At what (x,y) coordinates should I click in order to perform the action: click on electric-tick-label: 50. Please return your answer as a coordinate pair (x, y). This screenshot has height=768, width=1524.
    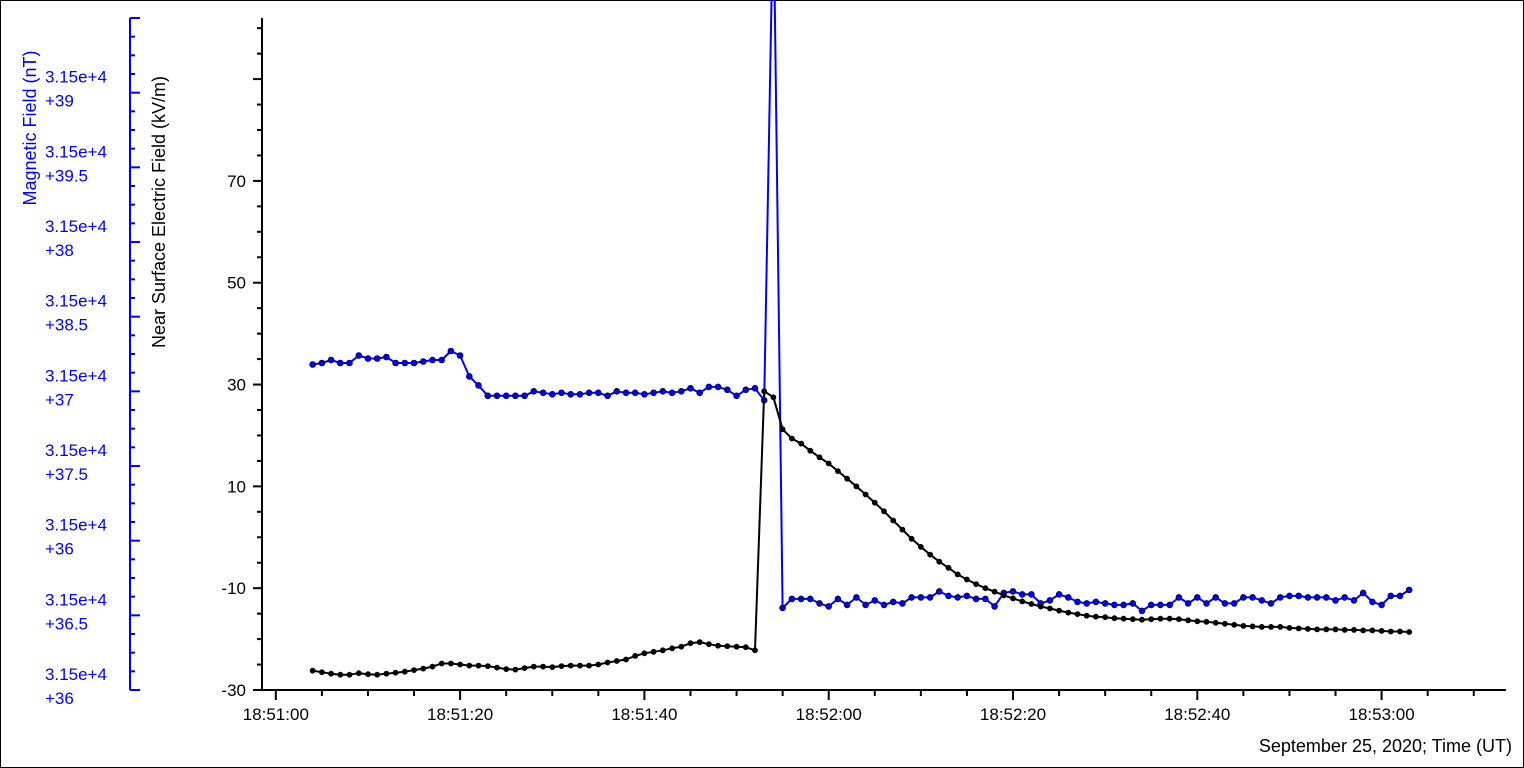
    Looking at the image, I should click on (236, 283).